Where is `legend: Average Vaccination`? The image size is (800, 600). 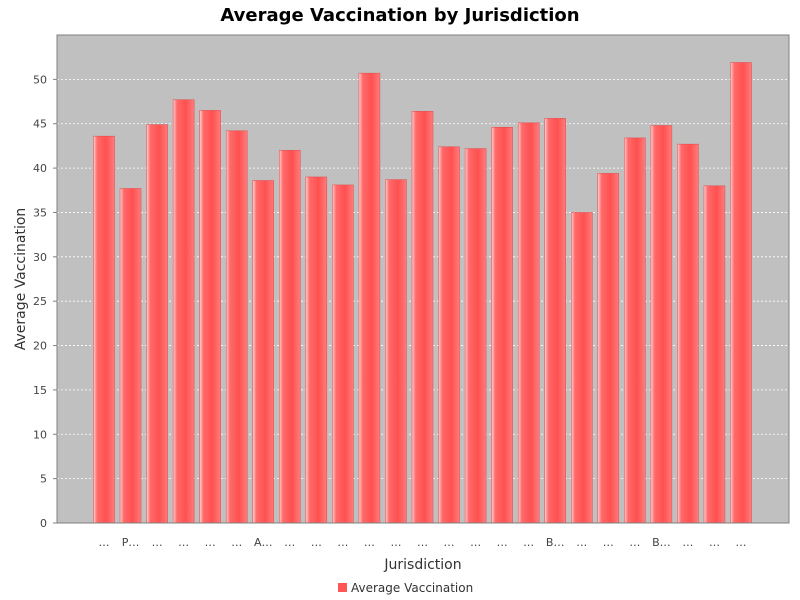 legend: Average Vaccination is located at coordinates (405, 588).